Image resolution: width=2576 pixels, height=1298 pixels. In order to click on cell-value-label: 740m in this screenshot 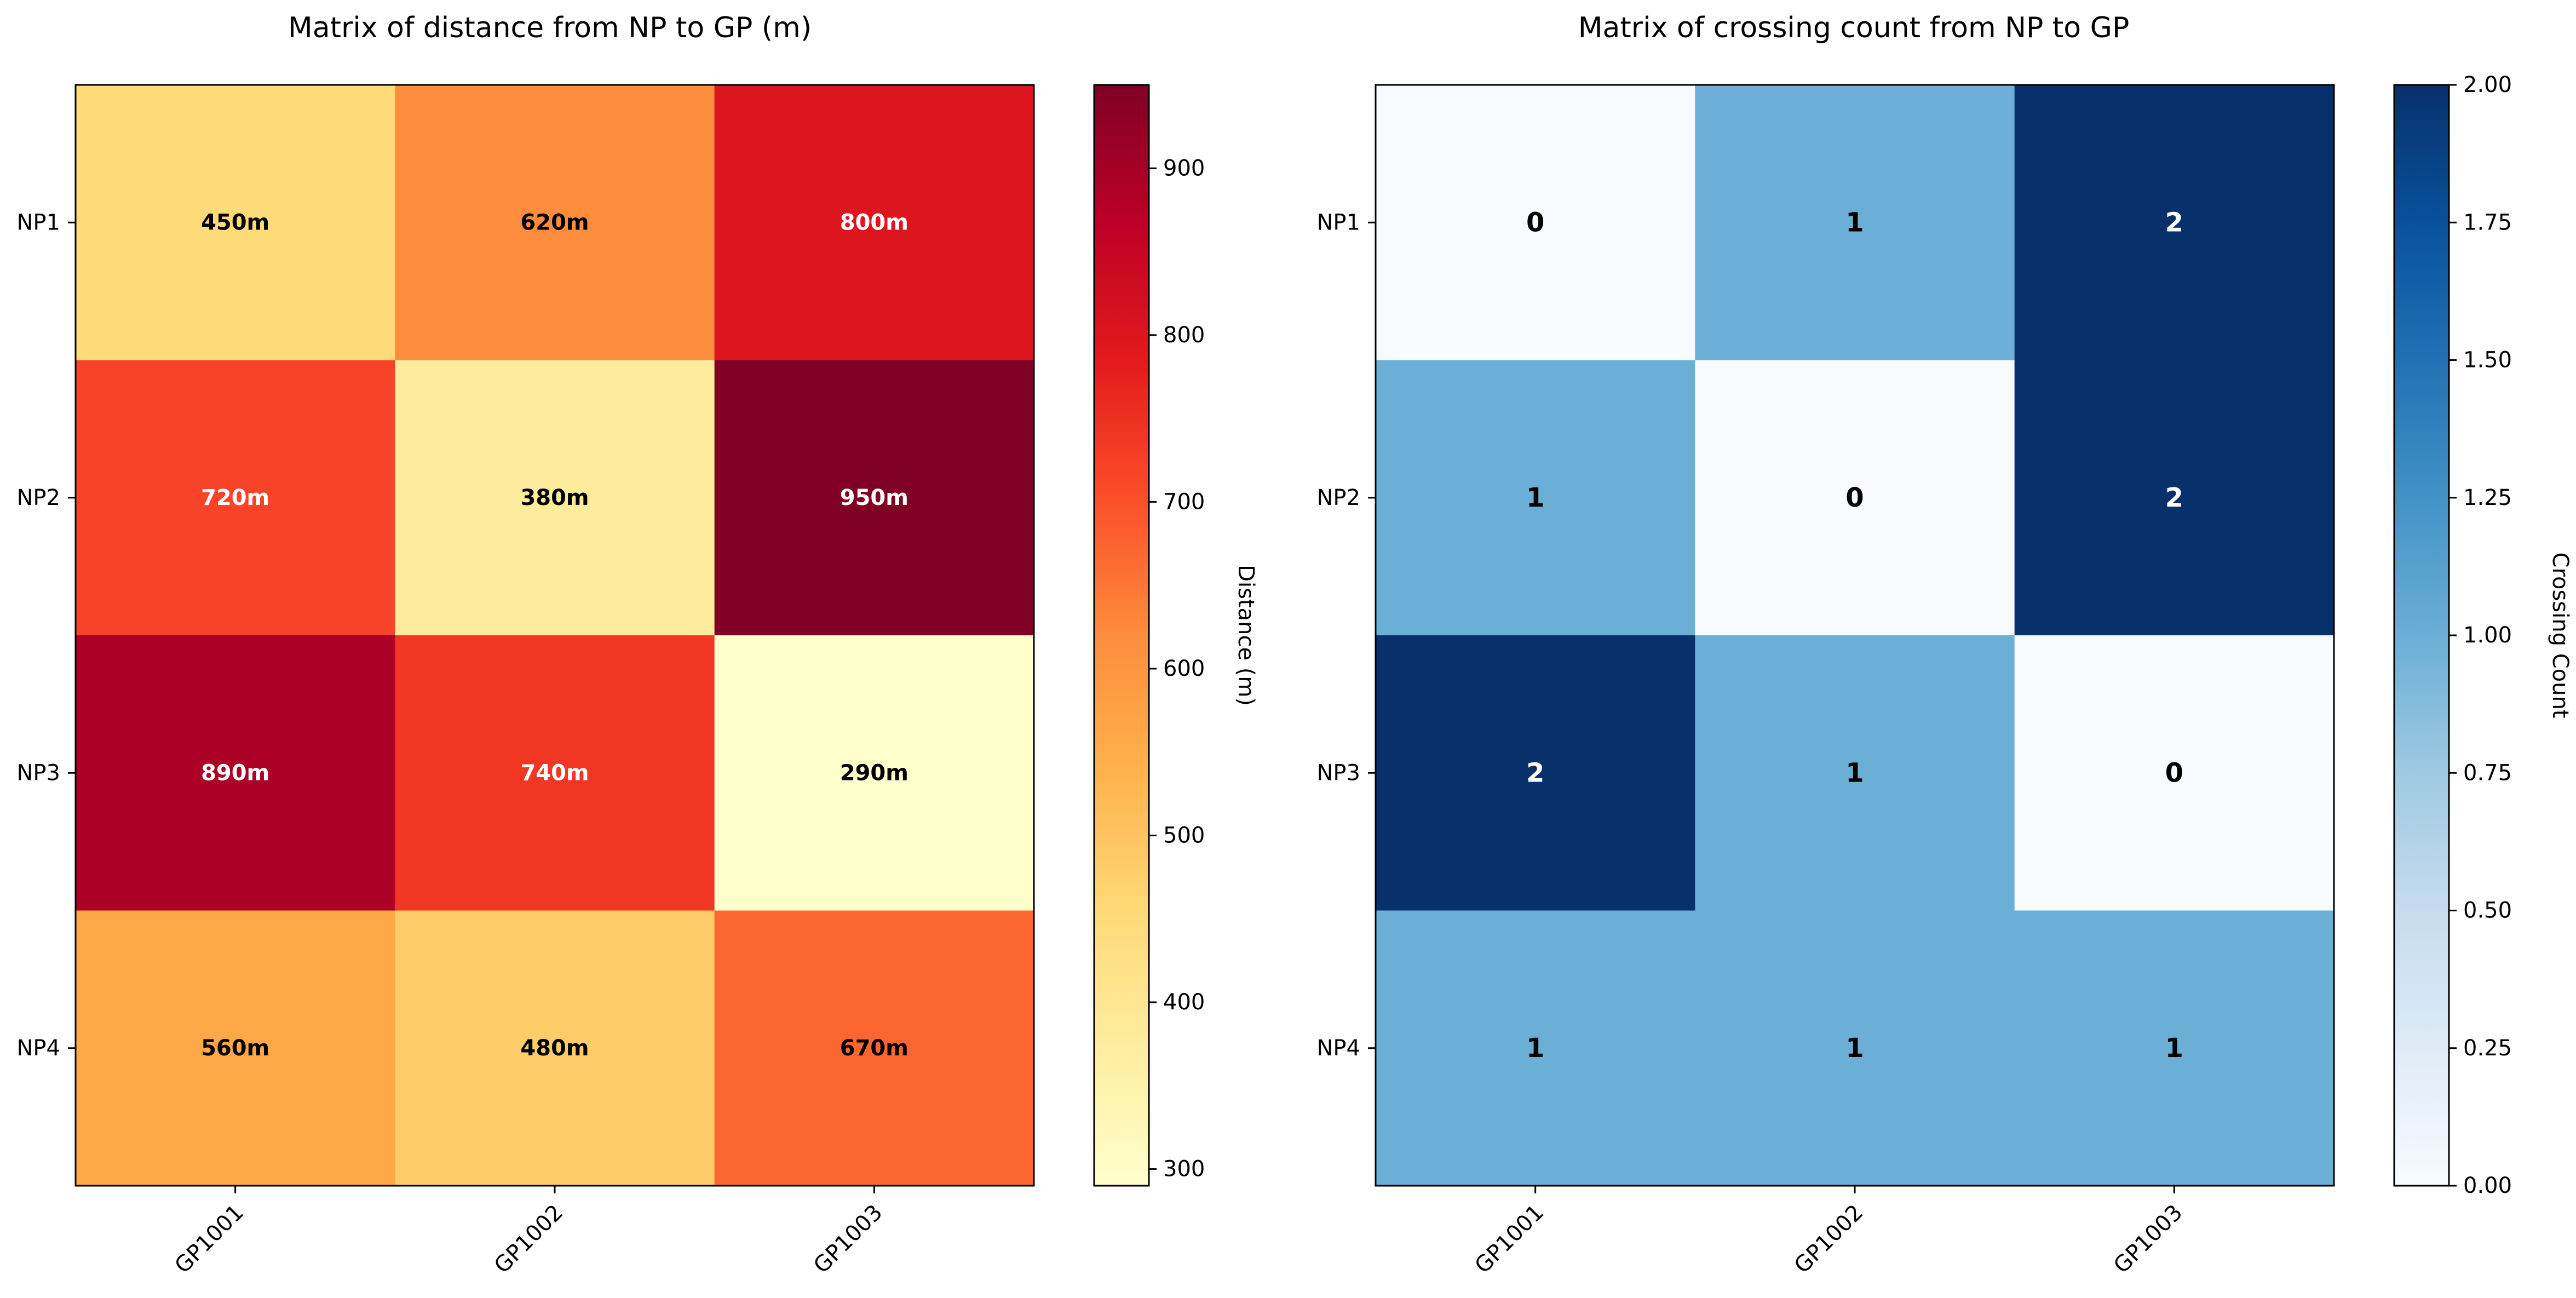, I will do `click(554, 772)`.